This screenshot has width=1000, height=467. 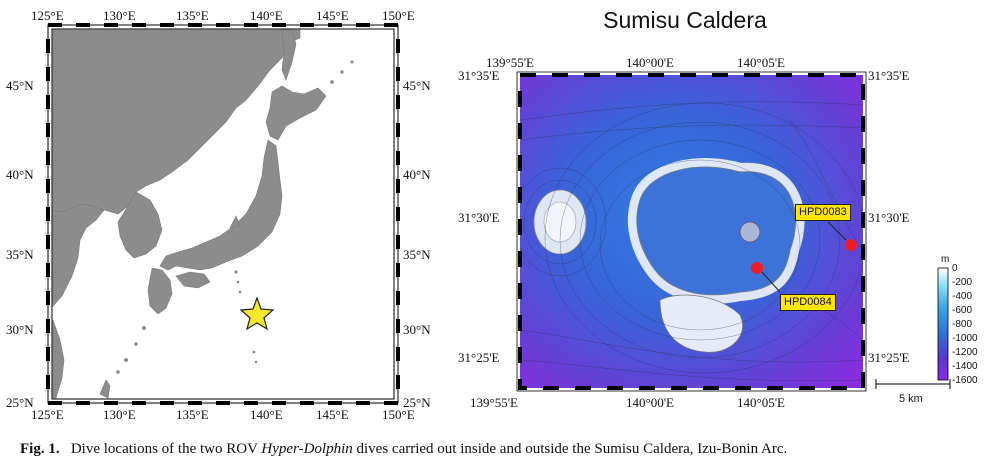 What do you see at coordinates (943, 324) in the screenshot?
I see `colorbar` at bounding box center [943, 324].